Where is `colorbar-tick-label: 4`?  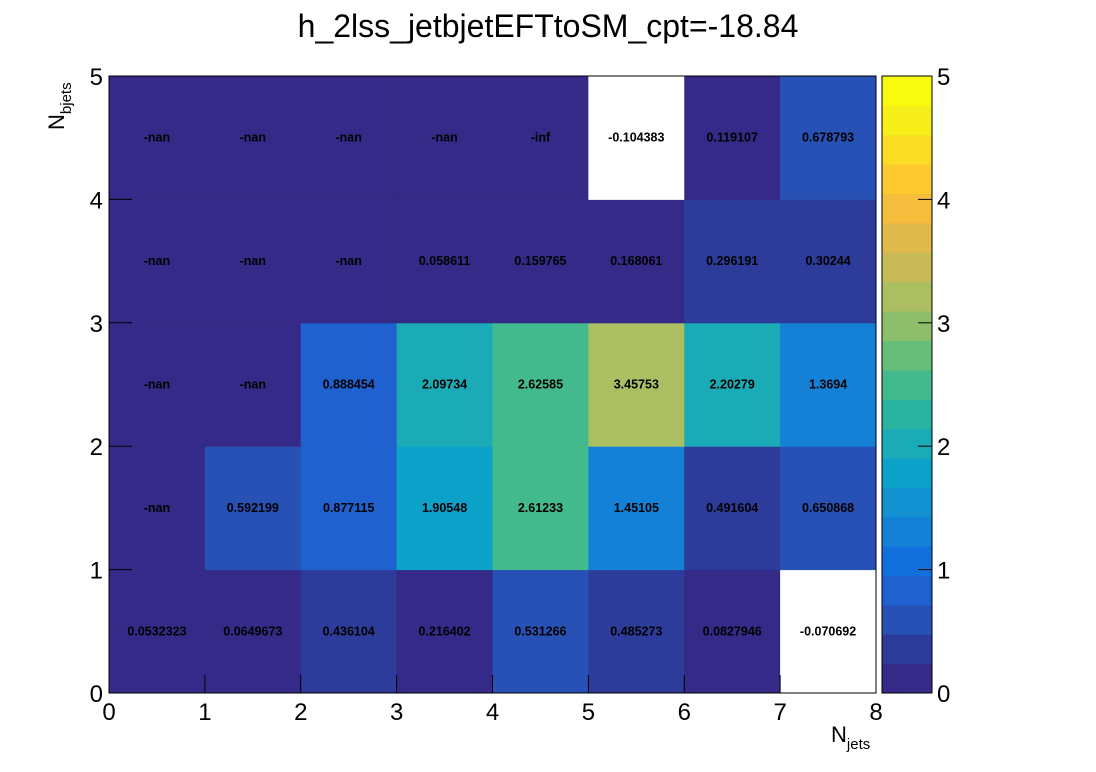
colorbar-tick-label: 4 is located at coordinates (943, 200).